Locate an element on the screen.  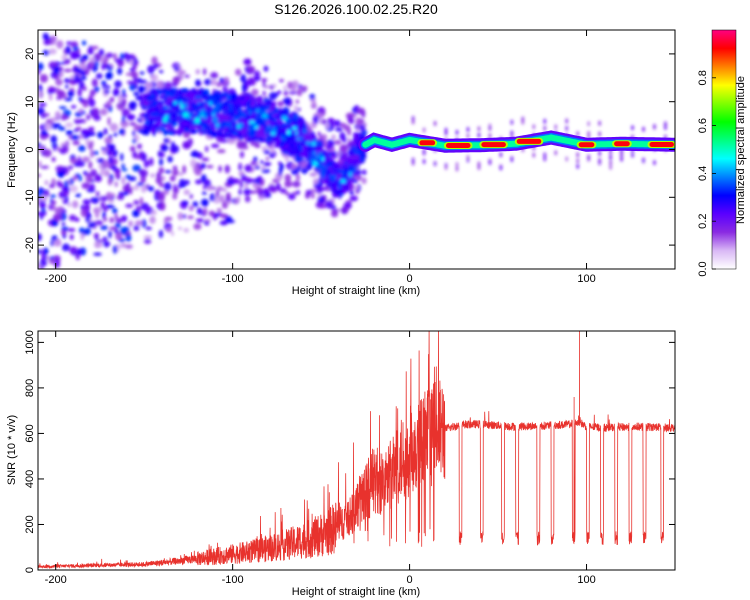
spectrogram-xlabel: Height of straight line (km) is located at coordinates (356, 291).